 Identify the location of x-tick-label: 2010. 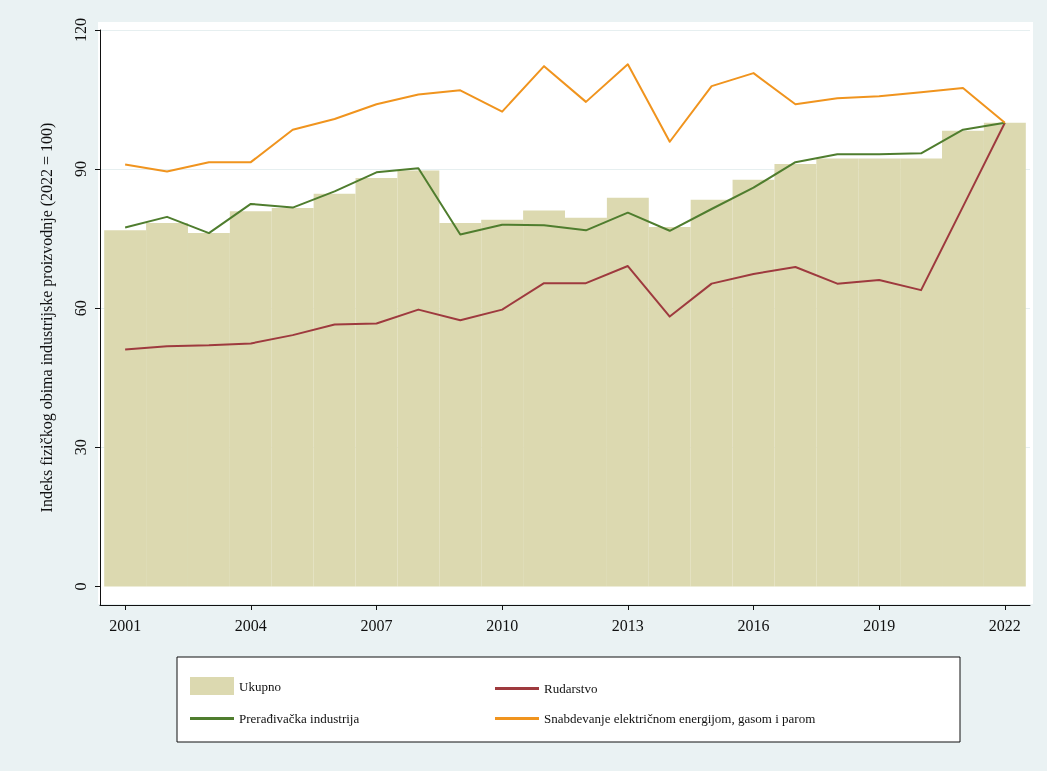
(502, 625).